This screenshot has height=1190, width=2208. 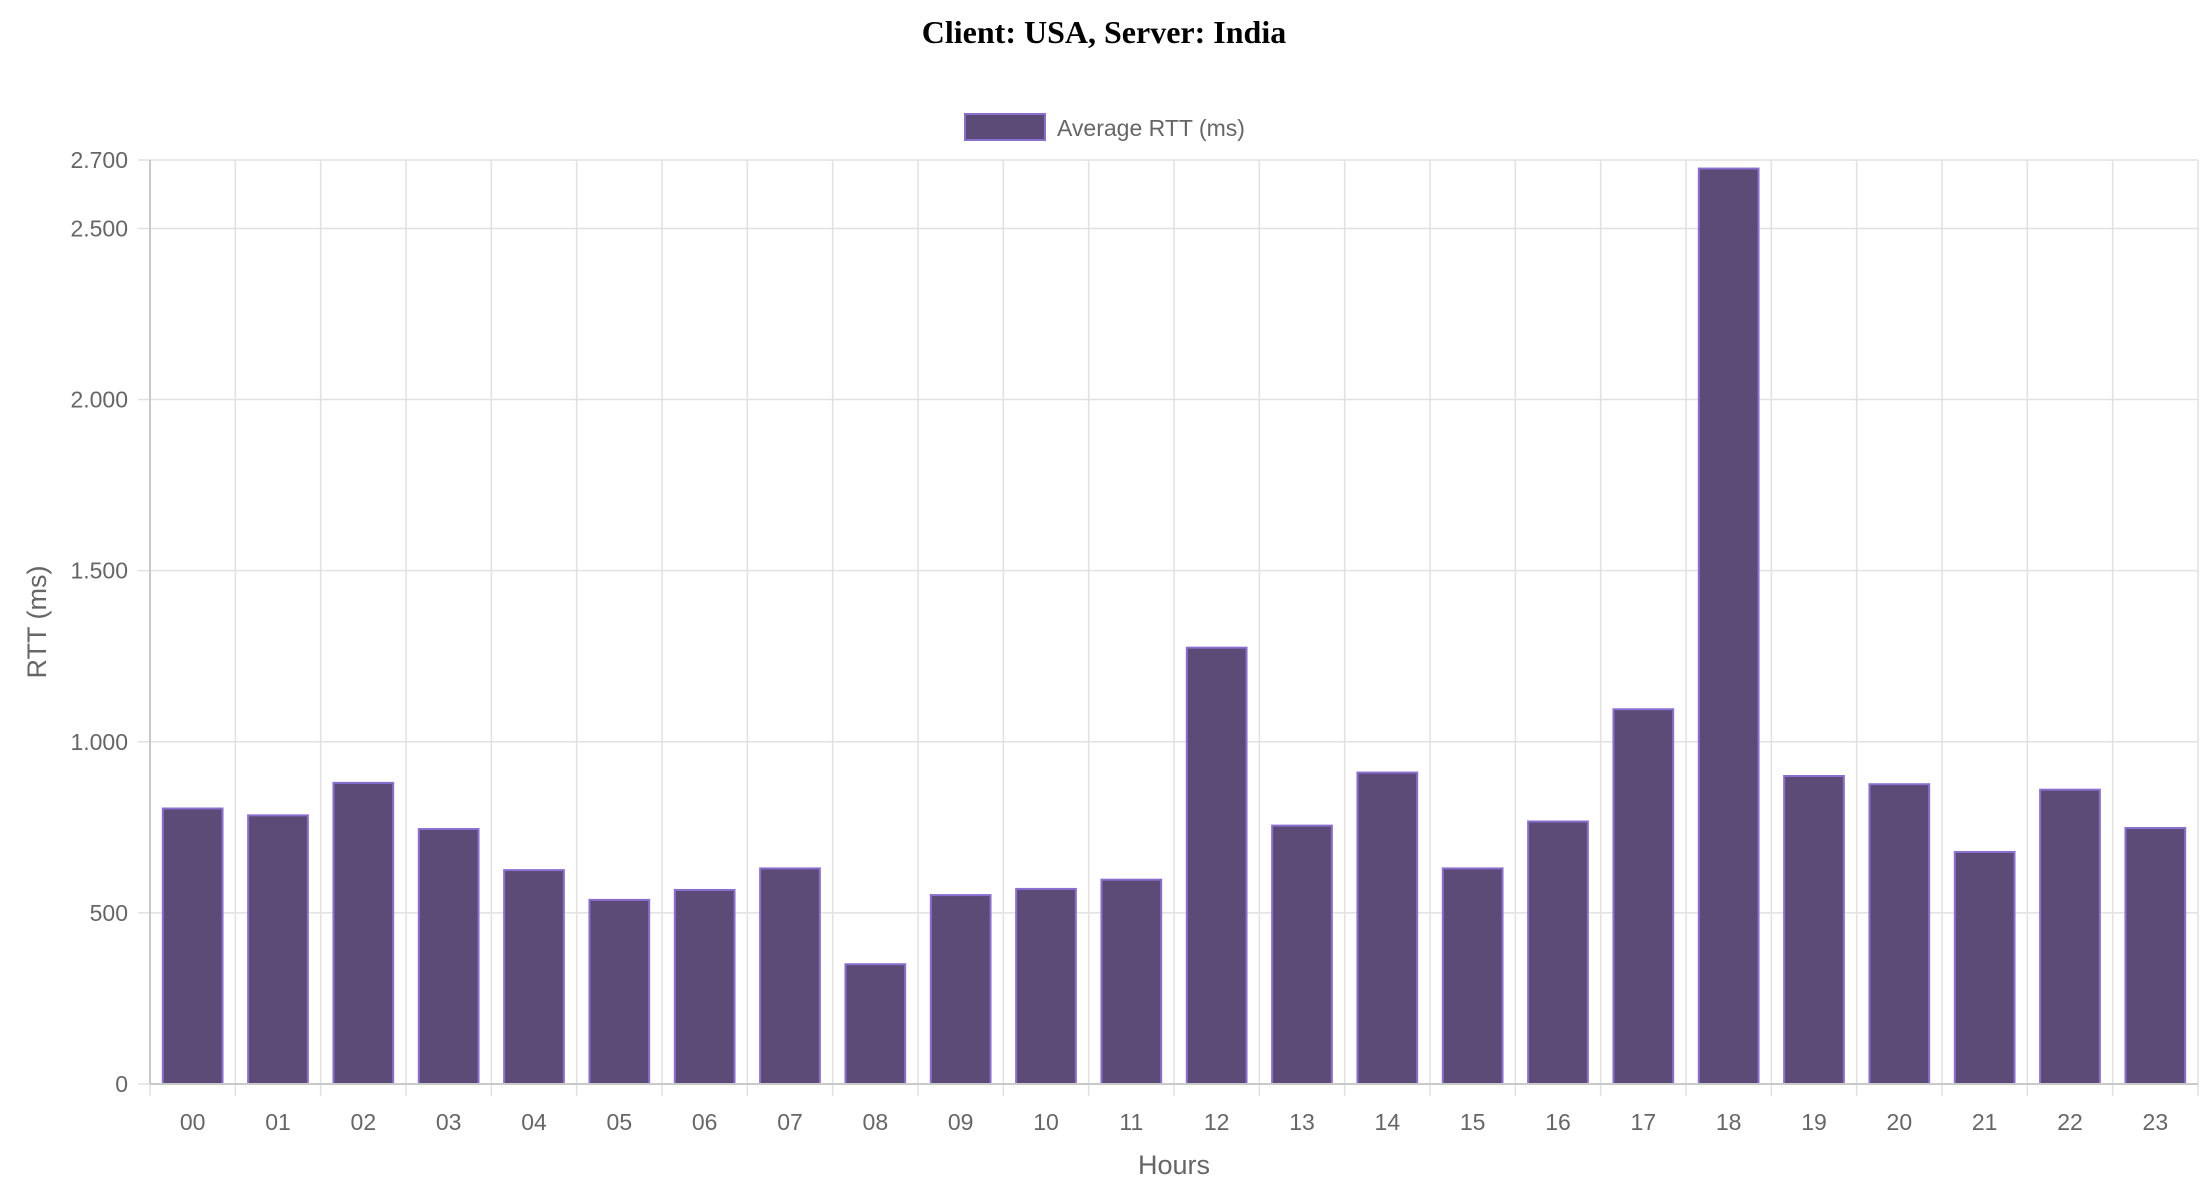 I want to click on y-tick-label: 1.000, so click(x=99, y=742).